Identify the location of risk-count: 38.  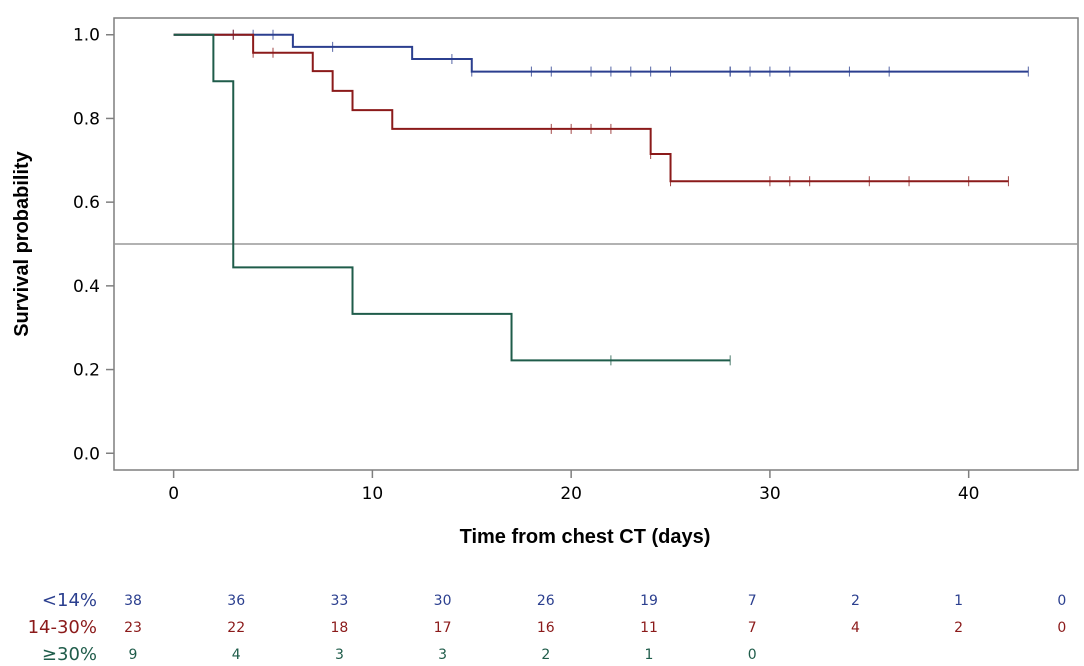
(133, 601).